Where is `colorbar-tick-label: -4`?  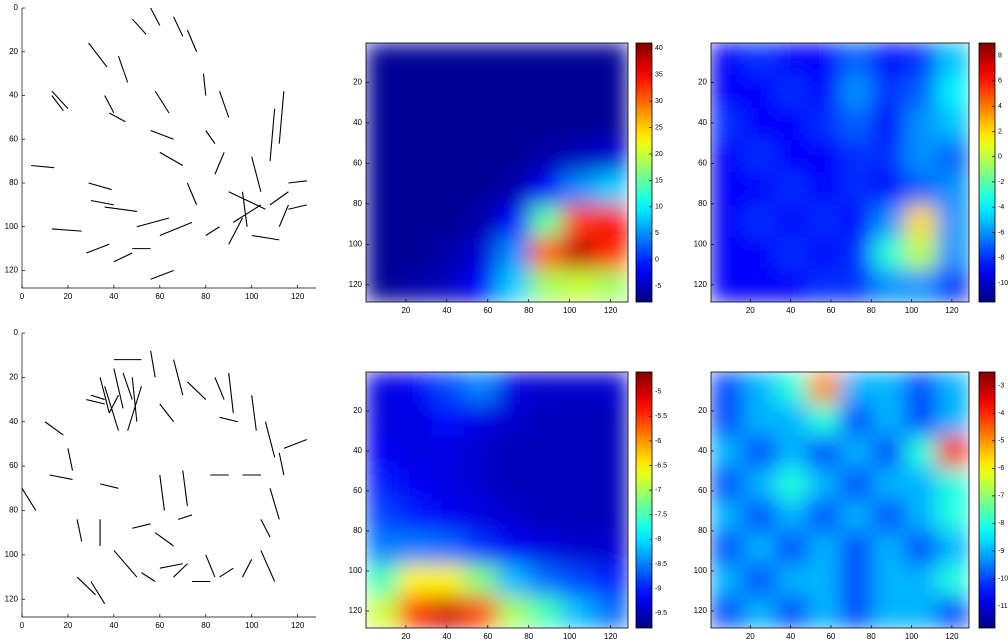 colorbar-tick-label: -4 is located at coordinates (1001, 207).